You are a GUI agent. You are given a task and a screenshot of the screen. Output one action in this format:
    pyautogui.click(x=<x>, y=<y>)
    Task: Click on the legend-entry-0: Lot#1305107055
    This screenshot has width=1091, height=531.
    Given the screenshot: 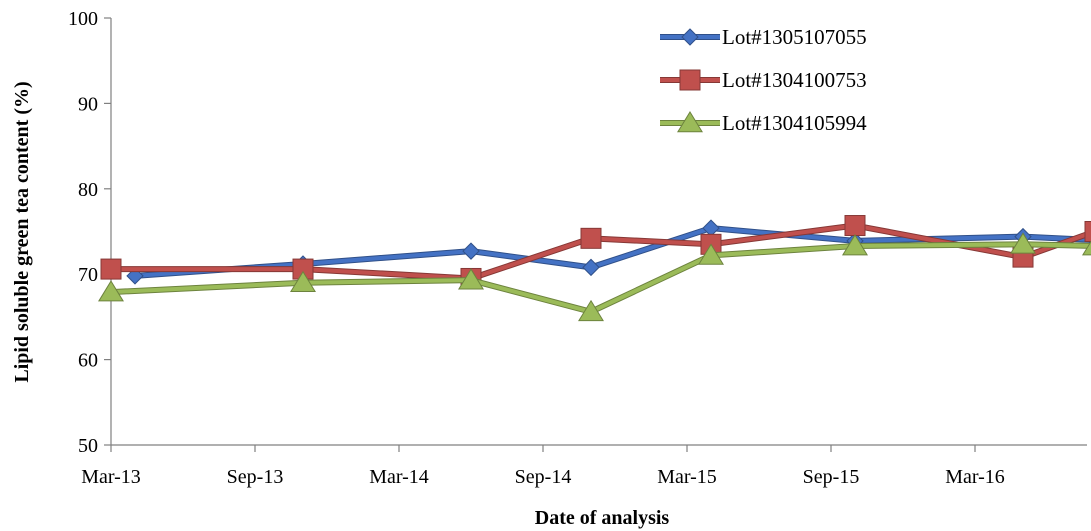 What is the action you would take?
    pyautogui.click(x=763, y=37)
    